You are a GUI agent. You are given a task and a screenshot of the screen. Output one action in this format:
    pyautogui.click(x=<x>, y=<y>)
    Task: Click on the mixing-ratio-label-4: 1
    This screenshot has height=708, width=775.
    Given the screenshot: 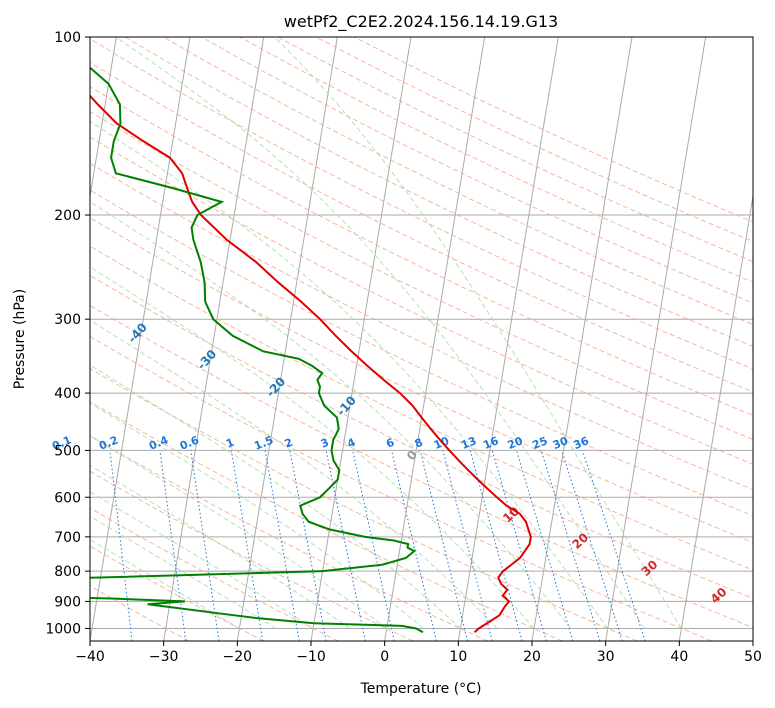 What is the action you would take?
    pyautogui.click(x=230, y=443)
    